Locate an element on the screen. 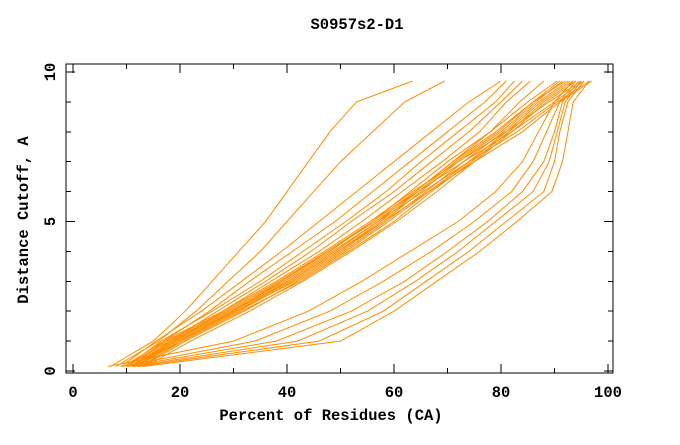  y-axis-title: Distance Cutoff, A is located at coordinates (24, 220).